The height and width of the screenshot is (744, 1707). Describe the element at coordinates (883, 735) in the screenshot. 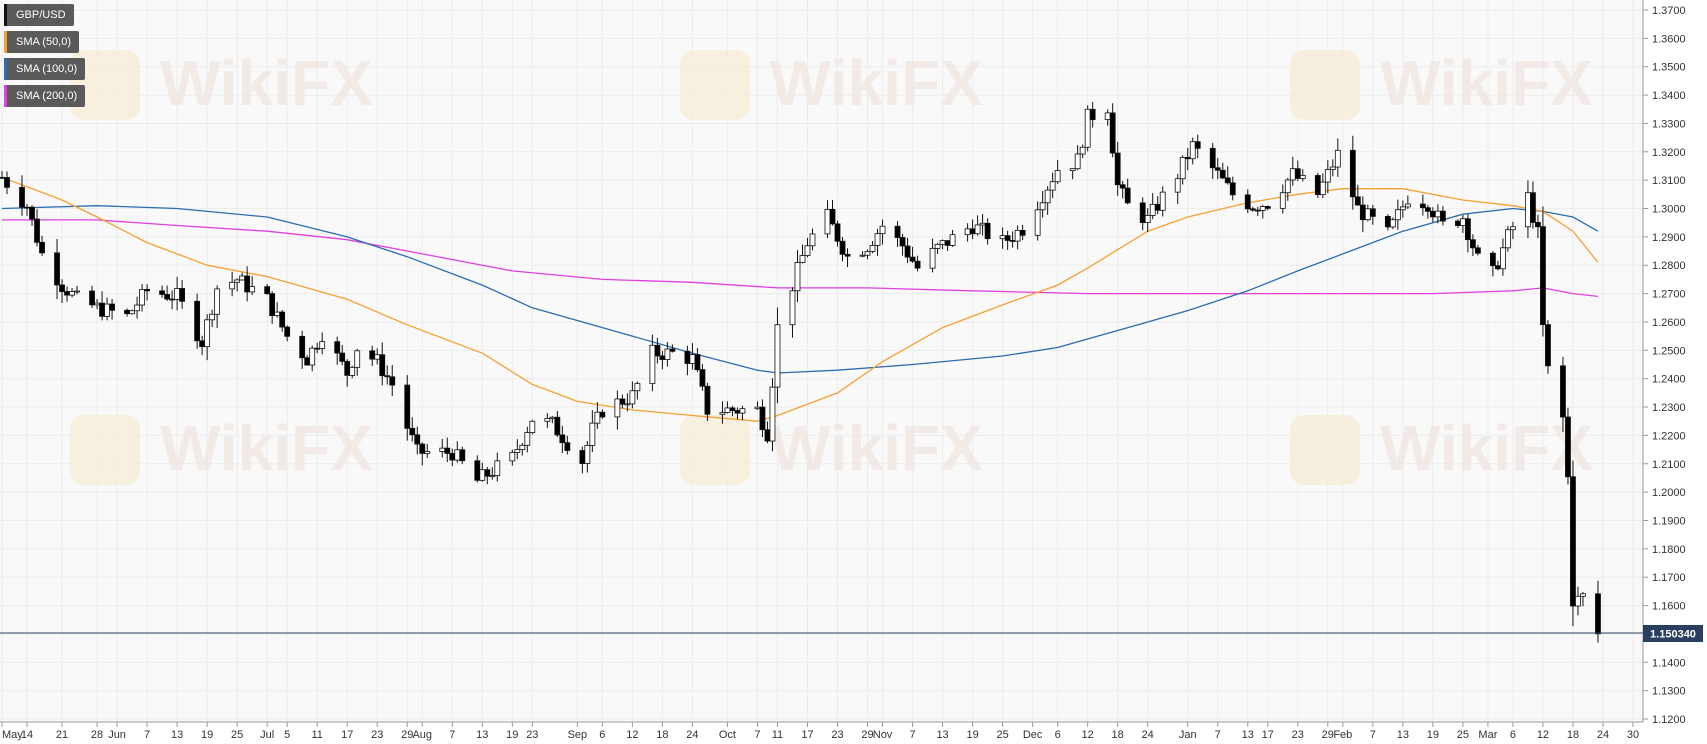

I see `x-tick-label: Nov` at that location.